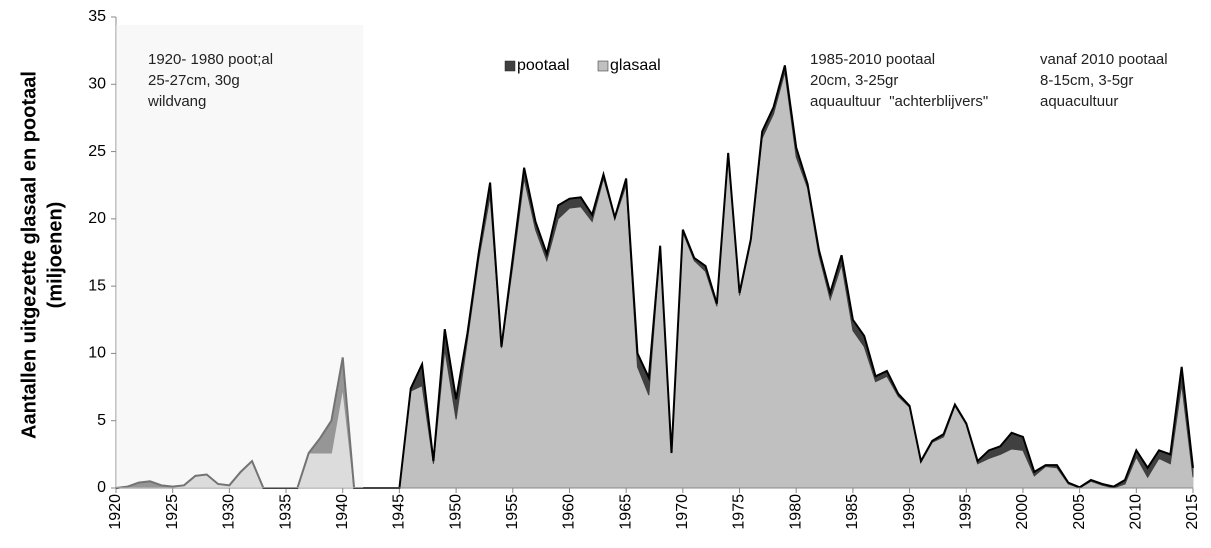 The height and width of the screenshot is (548, 1211). What do you see at coordinates (97, 218) in the screenshot?
I see `y-tick-label: 20` at bounding box center [97, 218].